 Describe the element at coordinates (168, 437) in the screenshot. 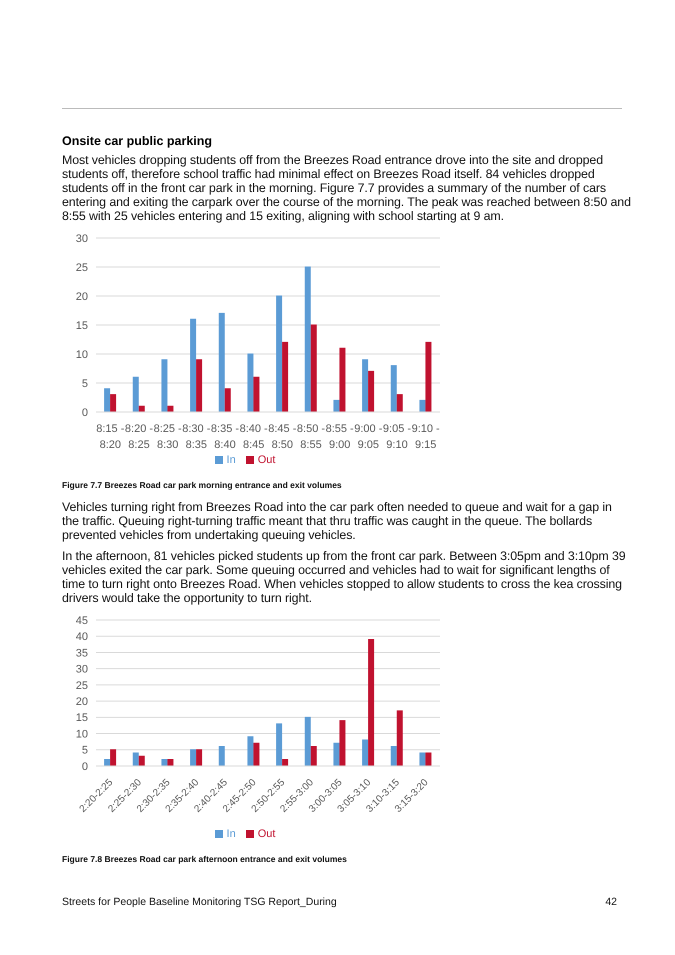

I see `x-tick-label: 8:25 - 8:30` at that location.